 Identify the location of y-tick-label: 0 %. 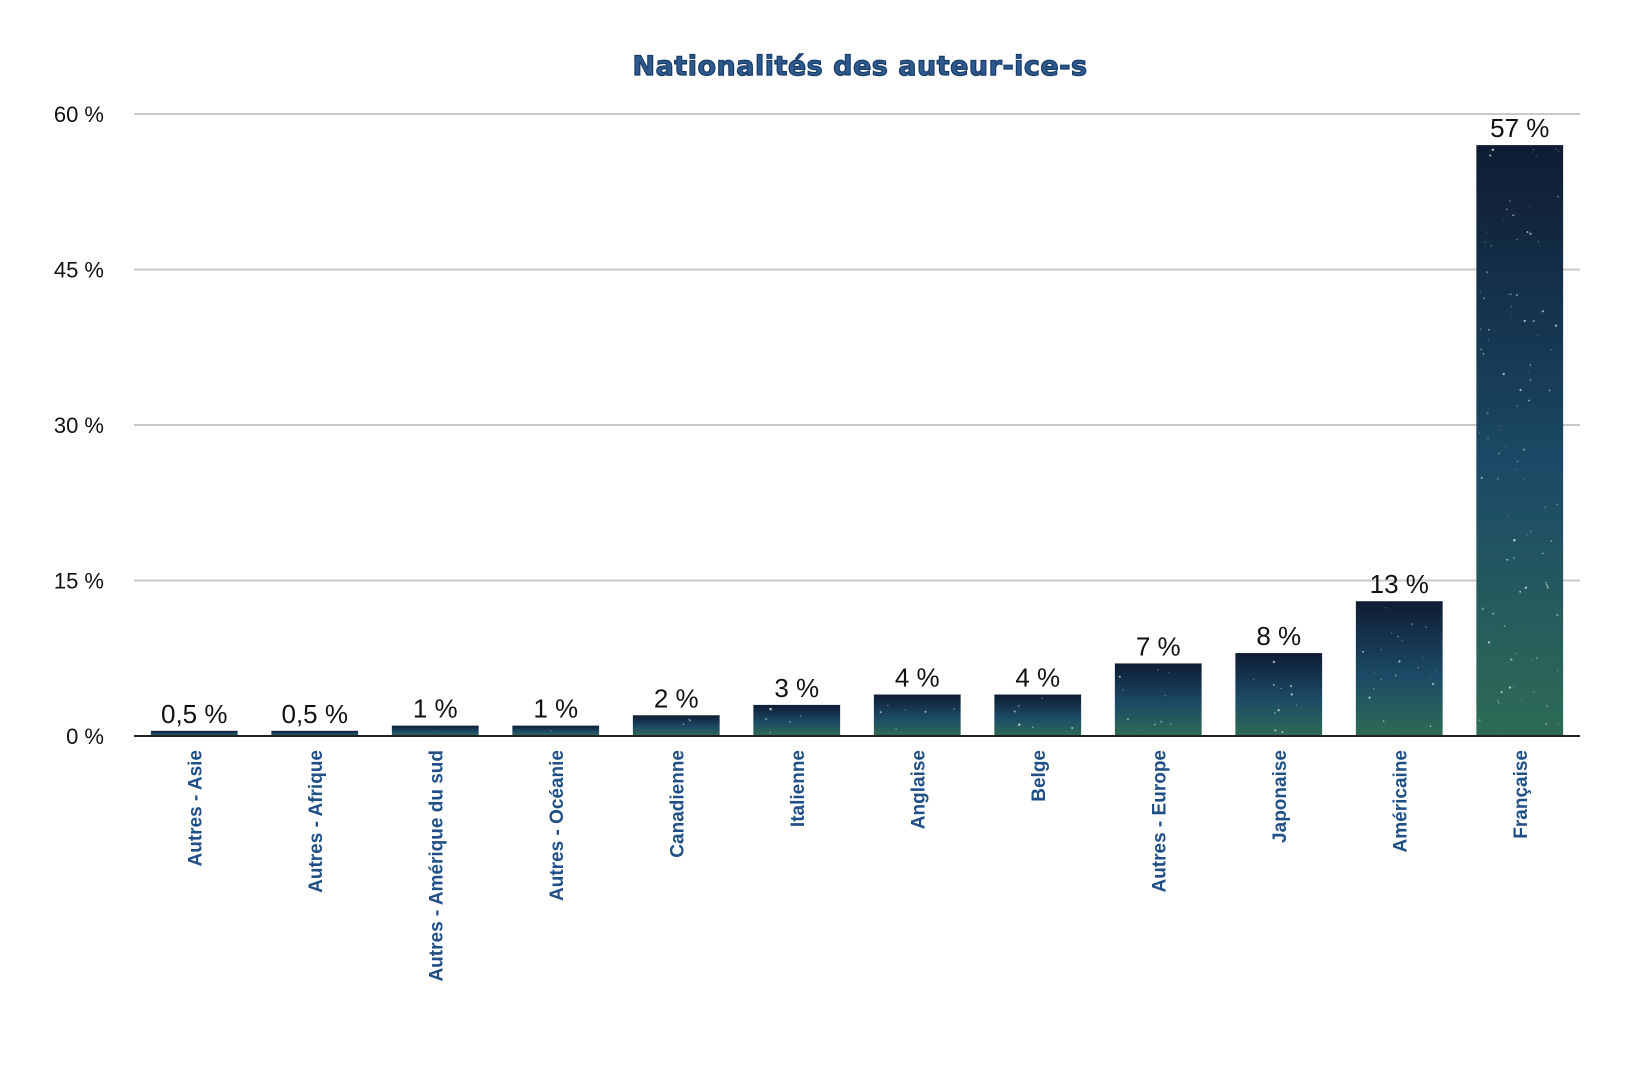
(85, 736).